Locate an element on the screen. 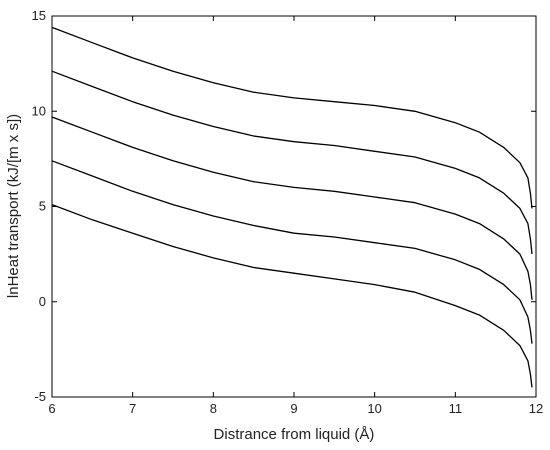  x-tick-label: 7 is located at coordinates (132, 408).